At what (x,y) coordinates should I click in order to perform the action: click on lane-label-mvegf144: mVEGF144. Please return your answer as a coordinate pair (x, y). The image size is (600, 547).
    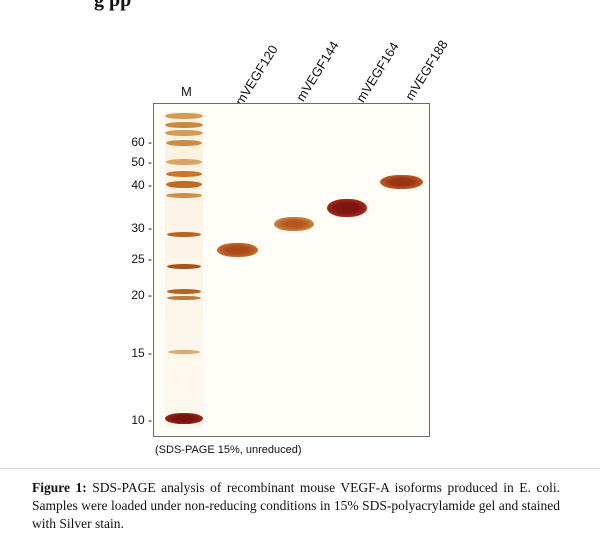
    Looking at the image, I should click on (317, 71).